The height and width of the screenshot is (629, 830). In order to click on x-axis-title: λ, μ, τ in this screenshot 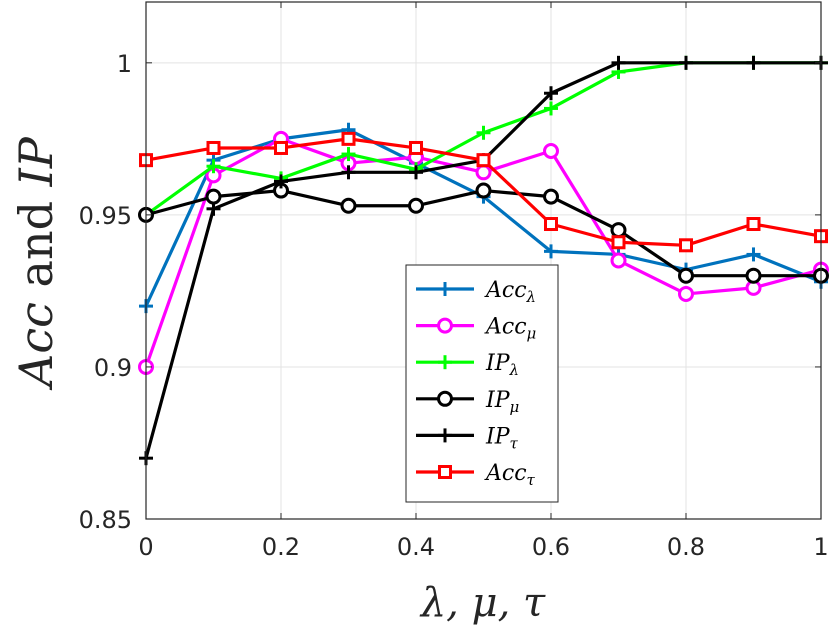, I will do `click(482, 603)`.